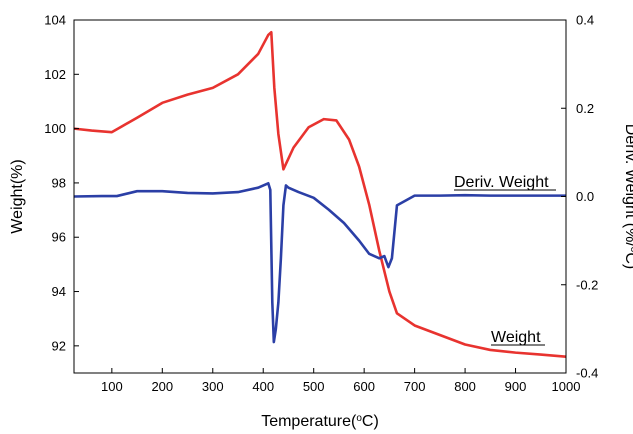 This screenshot has width=633, height=434. I want to click on y-left-tick-label-100: 100, so click(55, 128).